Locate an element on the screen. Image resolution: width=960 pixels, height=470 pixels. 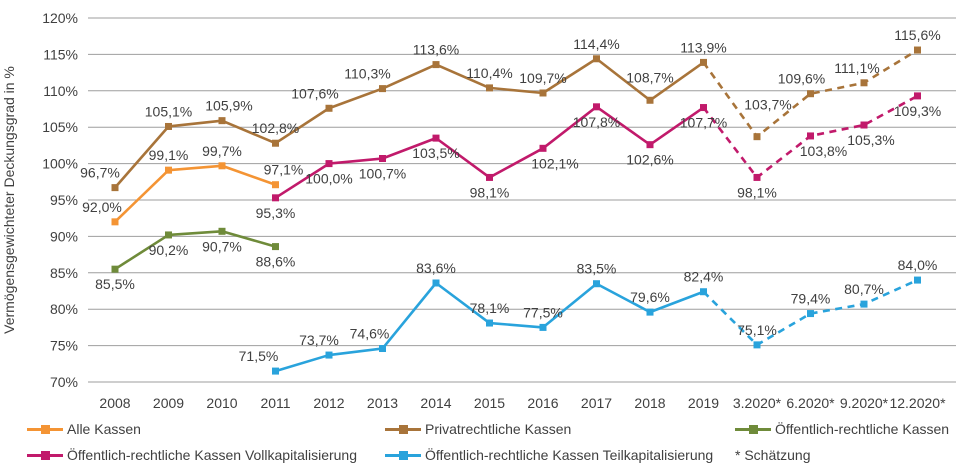
x-tick-label: 2017 is located at coordinates (596, 403).